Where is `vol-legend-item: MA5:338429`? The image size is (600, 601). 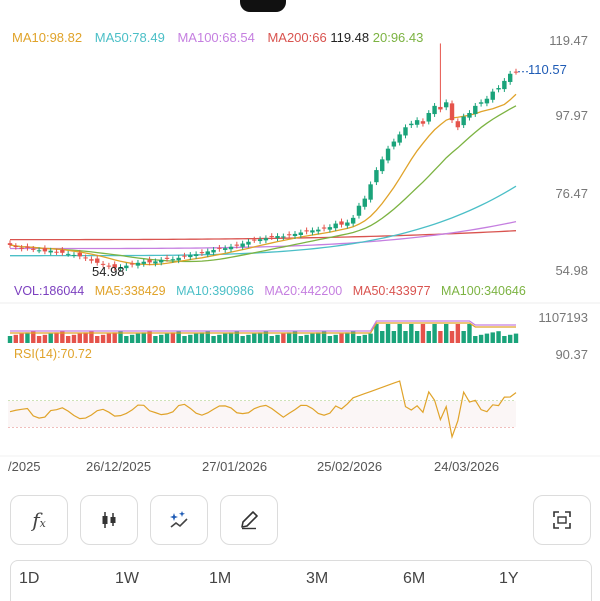
vol-legend-item: MA5:338429 is located at coordinates (130, 291).